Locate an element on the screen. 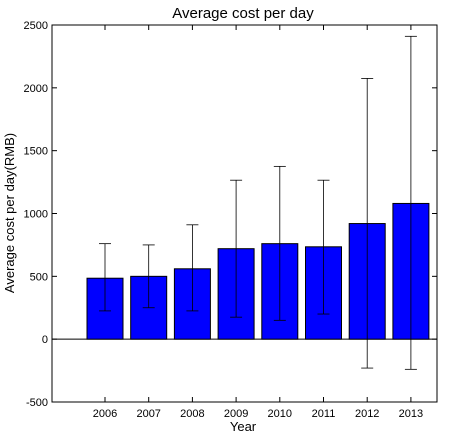 This screenshot has height=434, width=450. x-tick-label: 2008 is located at coordinates (192, 414).